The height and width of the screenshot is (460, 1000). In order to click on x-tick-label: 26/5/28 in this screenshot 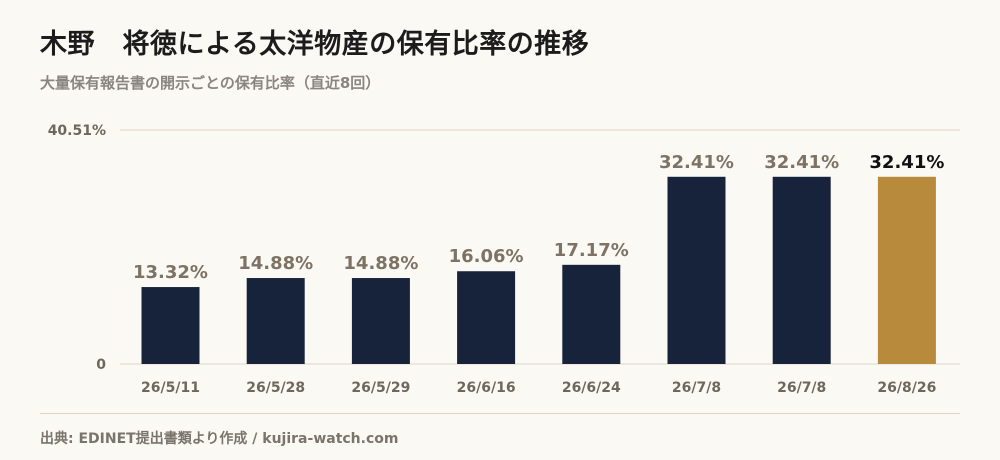, I will do `click(275, 388)`.